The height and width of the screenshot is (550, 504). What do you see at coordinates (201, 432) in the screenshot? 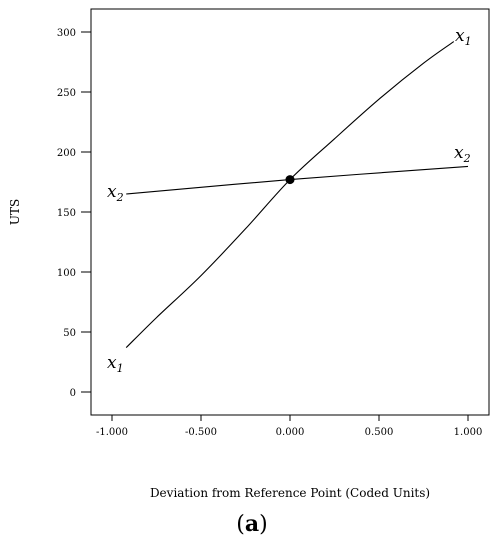
I see `x-tick-label: -0.500` at bounding box center [201, 432].